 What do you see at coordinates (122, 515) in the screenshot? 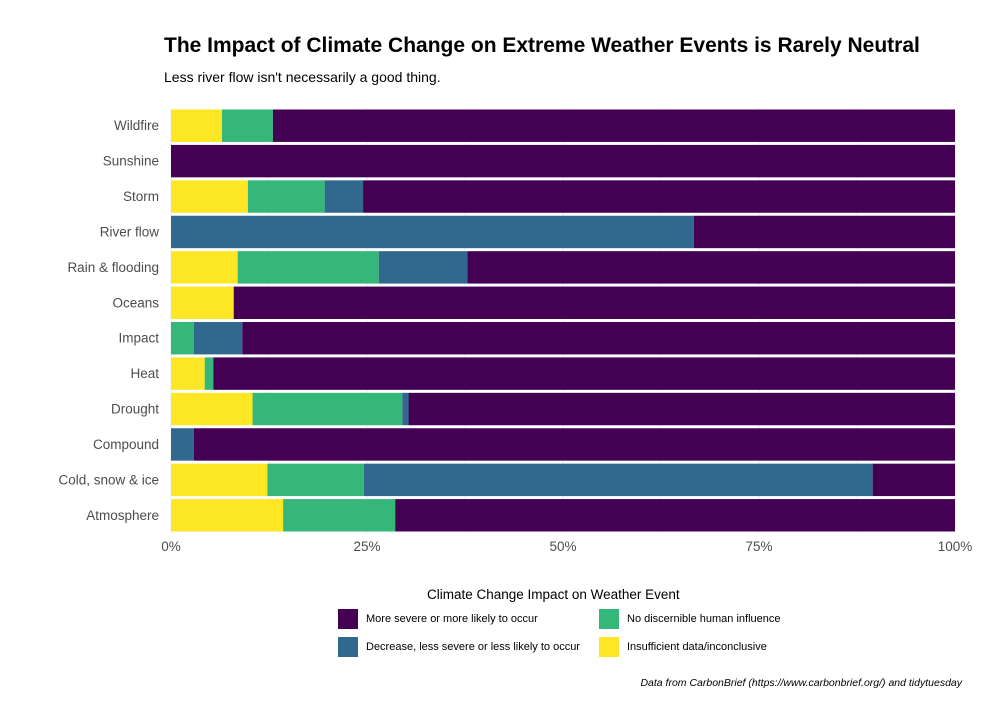
I see `y-tick-label: Atmosphere` at bounding box center [122, 515].